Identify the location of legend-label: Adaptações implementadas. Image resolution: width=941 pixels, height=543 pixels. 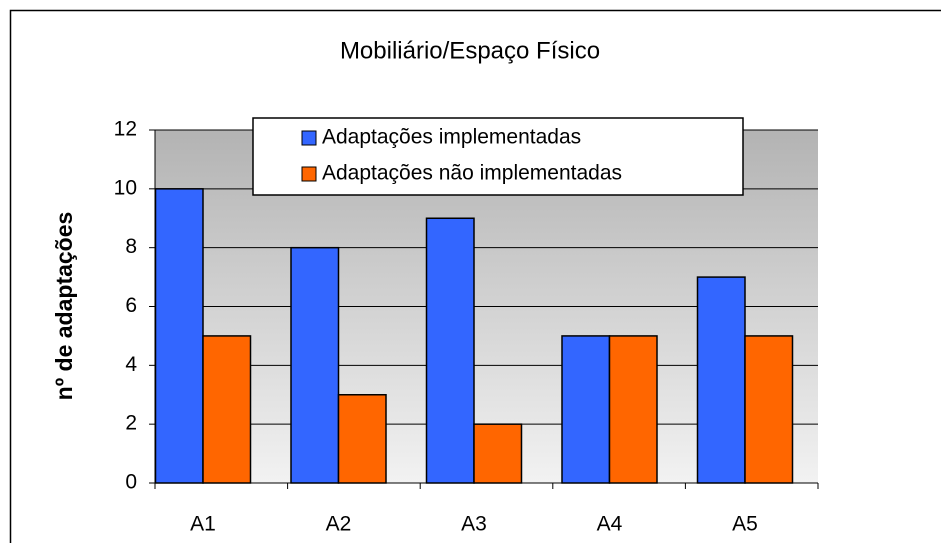
(451, 137).